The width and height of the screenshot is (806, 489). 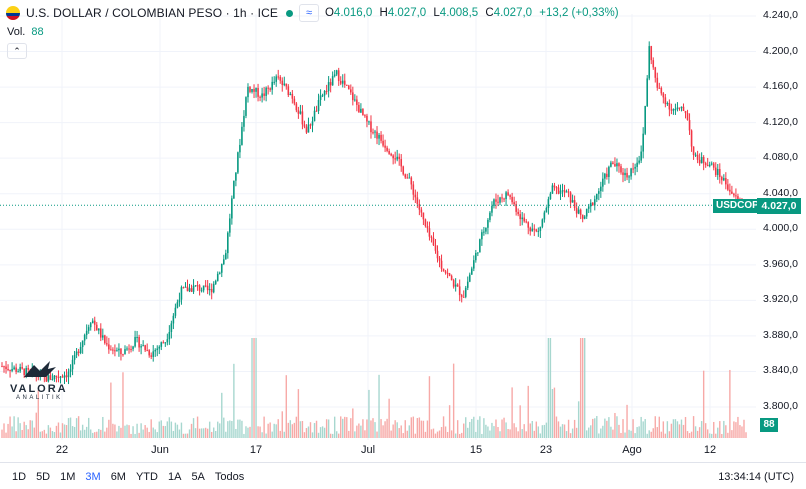 I want to click on range-button-1m: 1M, so click(x=68, y=477).